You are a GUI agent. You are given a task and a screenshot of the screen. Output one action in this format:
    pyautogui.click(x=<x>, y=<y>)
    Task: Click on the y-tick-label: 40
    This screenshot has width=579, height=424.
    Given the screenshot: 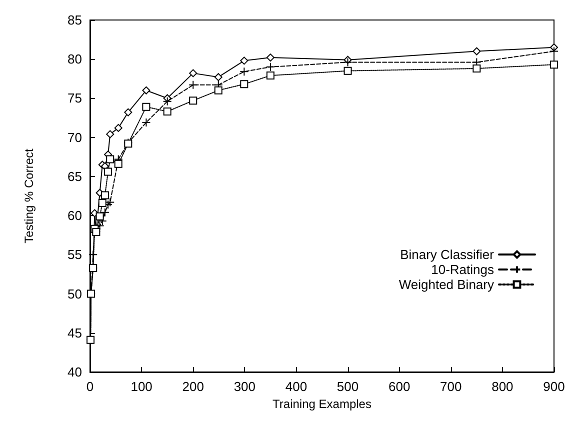 What is the action you would take?
    pyautogui.click(x=75, y=372)
    